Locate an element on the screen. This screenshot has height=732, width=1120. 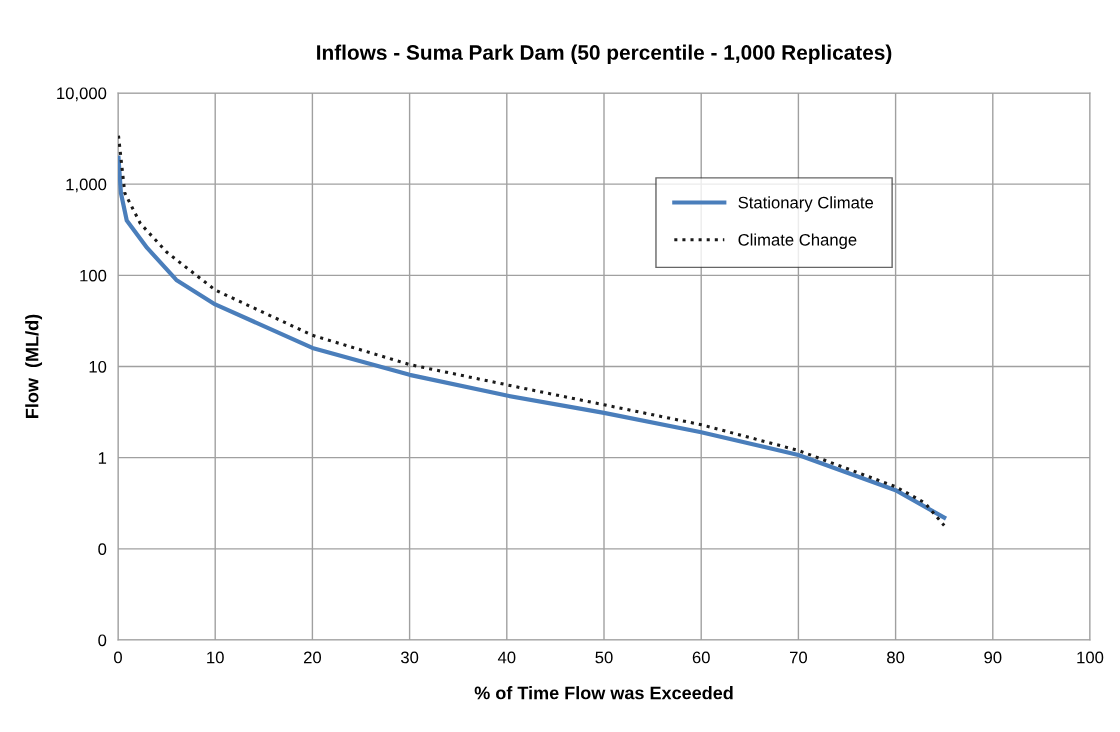
x-axis-title: % of Time Flow was Exceeded is located at coordinates (603, 693).